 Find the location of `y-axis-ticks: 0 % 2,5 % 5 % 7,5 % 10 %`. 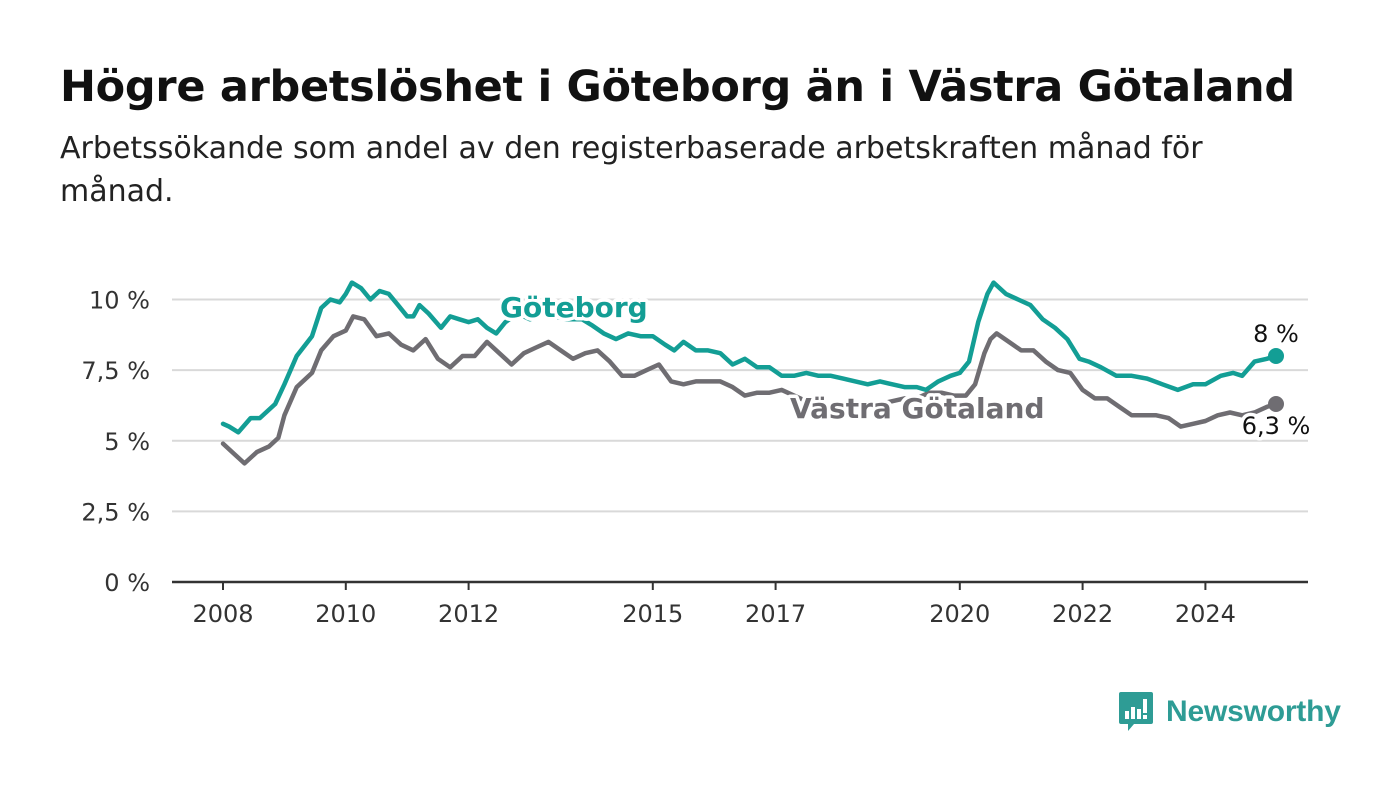

y-axis-ticks: 0 % 2,5 % 5 % 7,5 % 10 % is located at coordinates (115, 442).